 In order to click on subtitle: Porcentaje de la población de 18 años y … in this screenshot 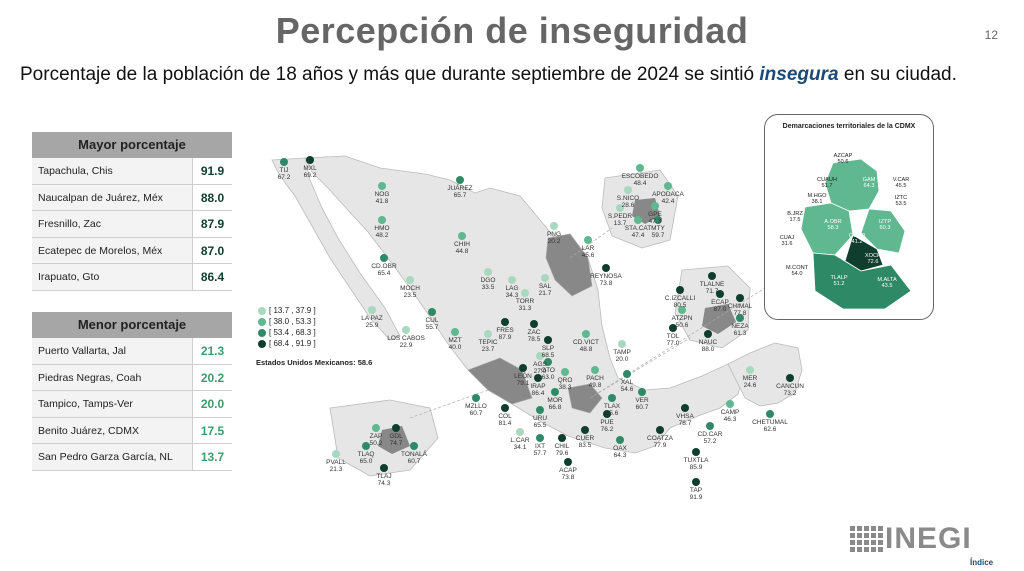, I will do `click(512, 75)`.